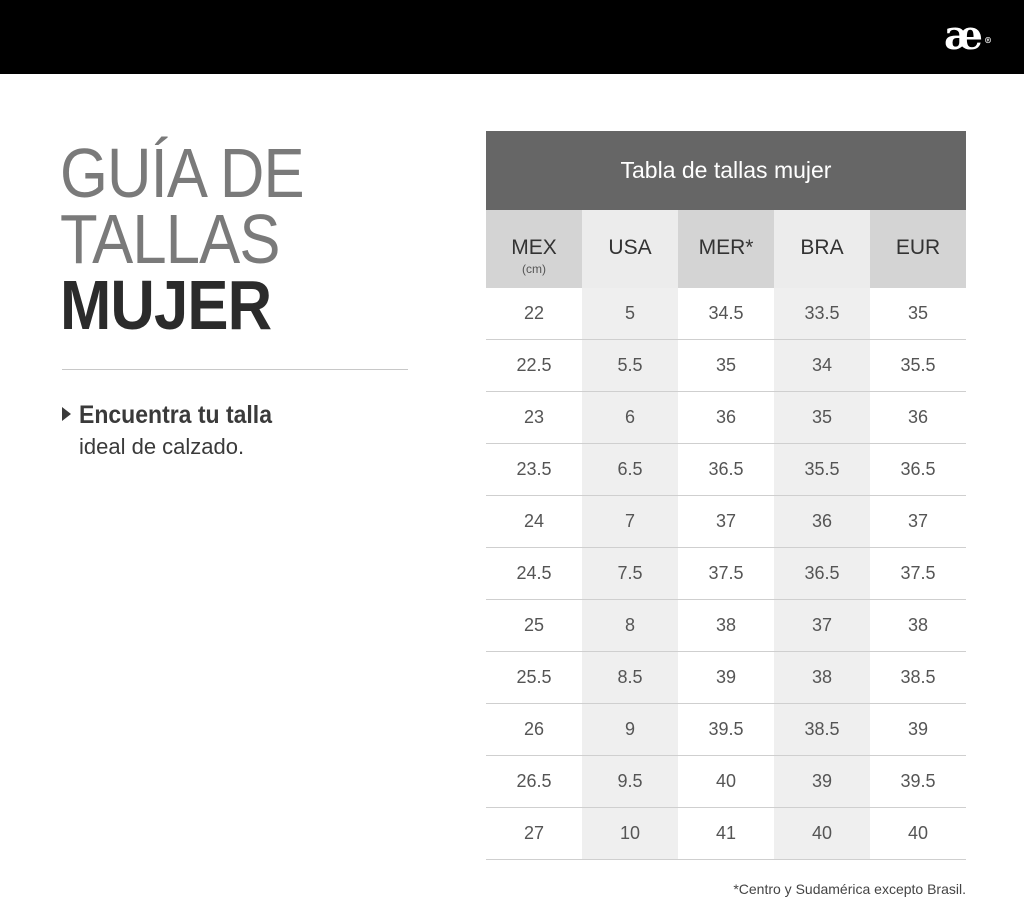 Image resolution: width=1024 pixels, height=903 pixels. What do you see at coordinates (166, 305) in the screenshot?
I see `title-line-3: MUJER` at bounding box center [166, 305].